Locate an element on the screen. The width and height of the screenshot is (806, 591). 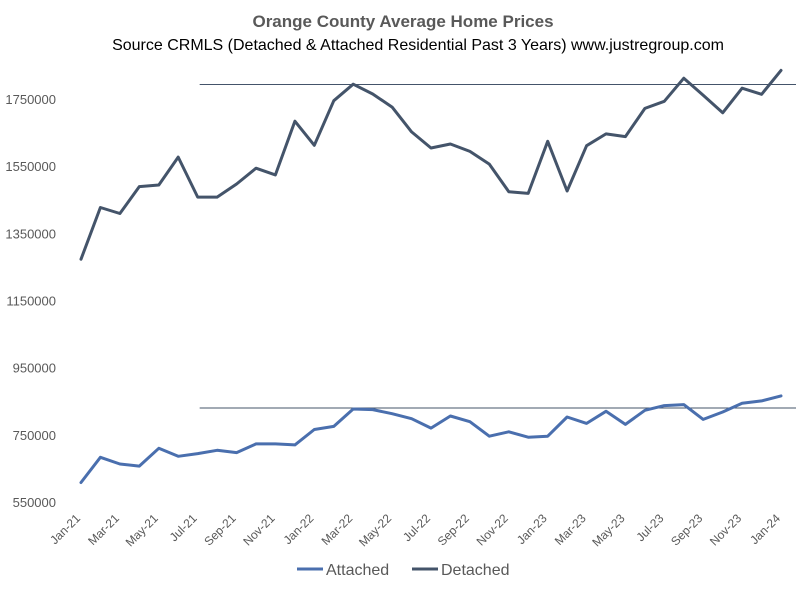
y-tick-label: 550000 is located at coordinates (34, 502).